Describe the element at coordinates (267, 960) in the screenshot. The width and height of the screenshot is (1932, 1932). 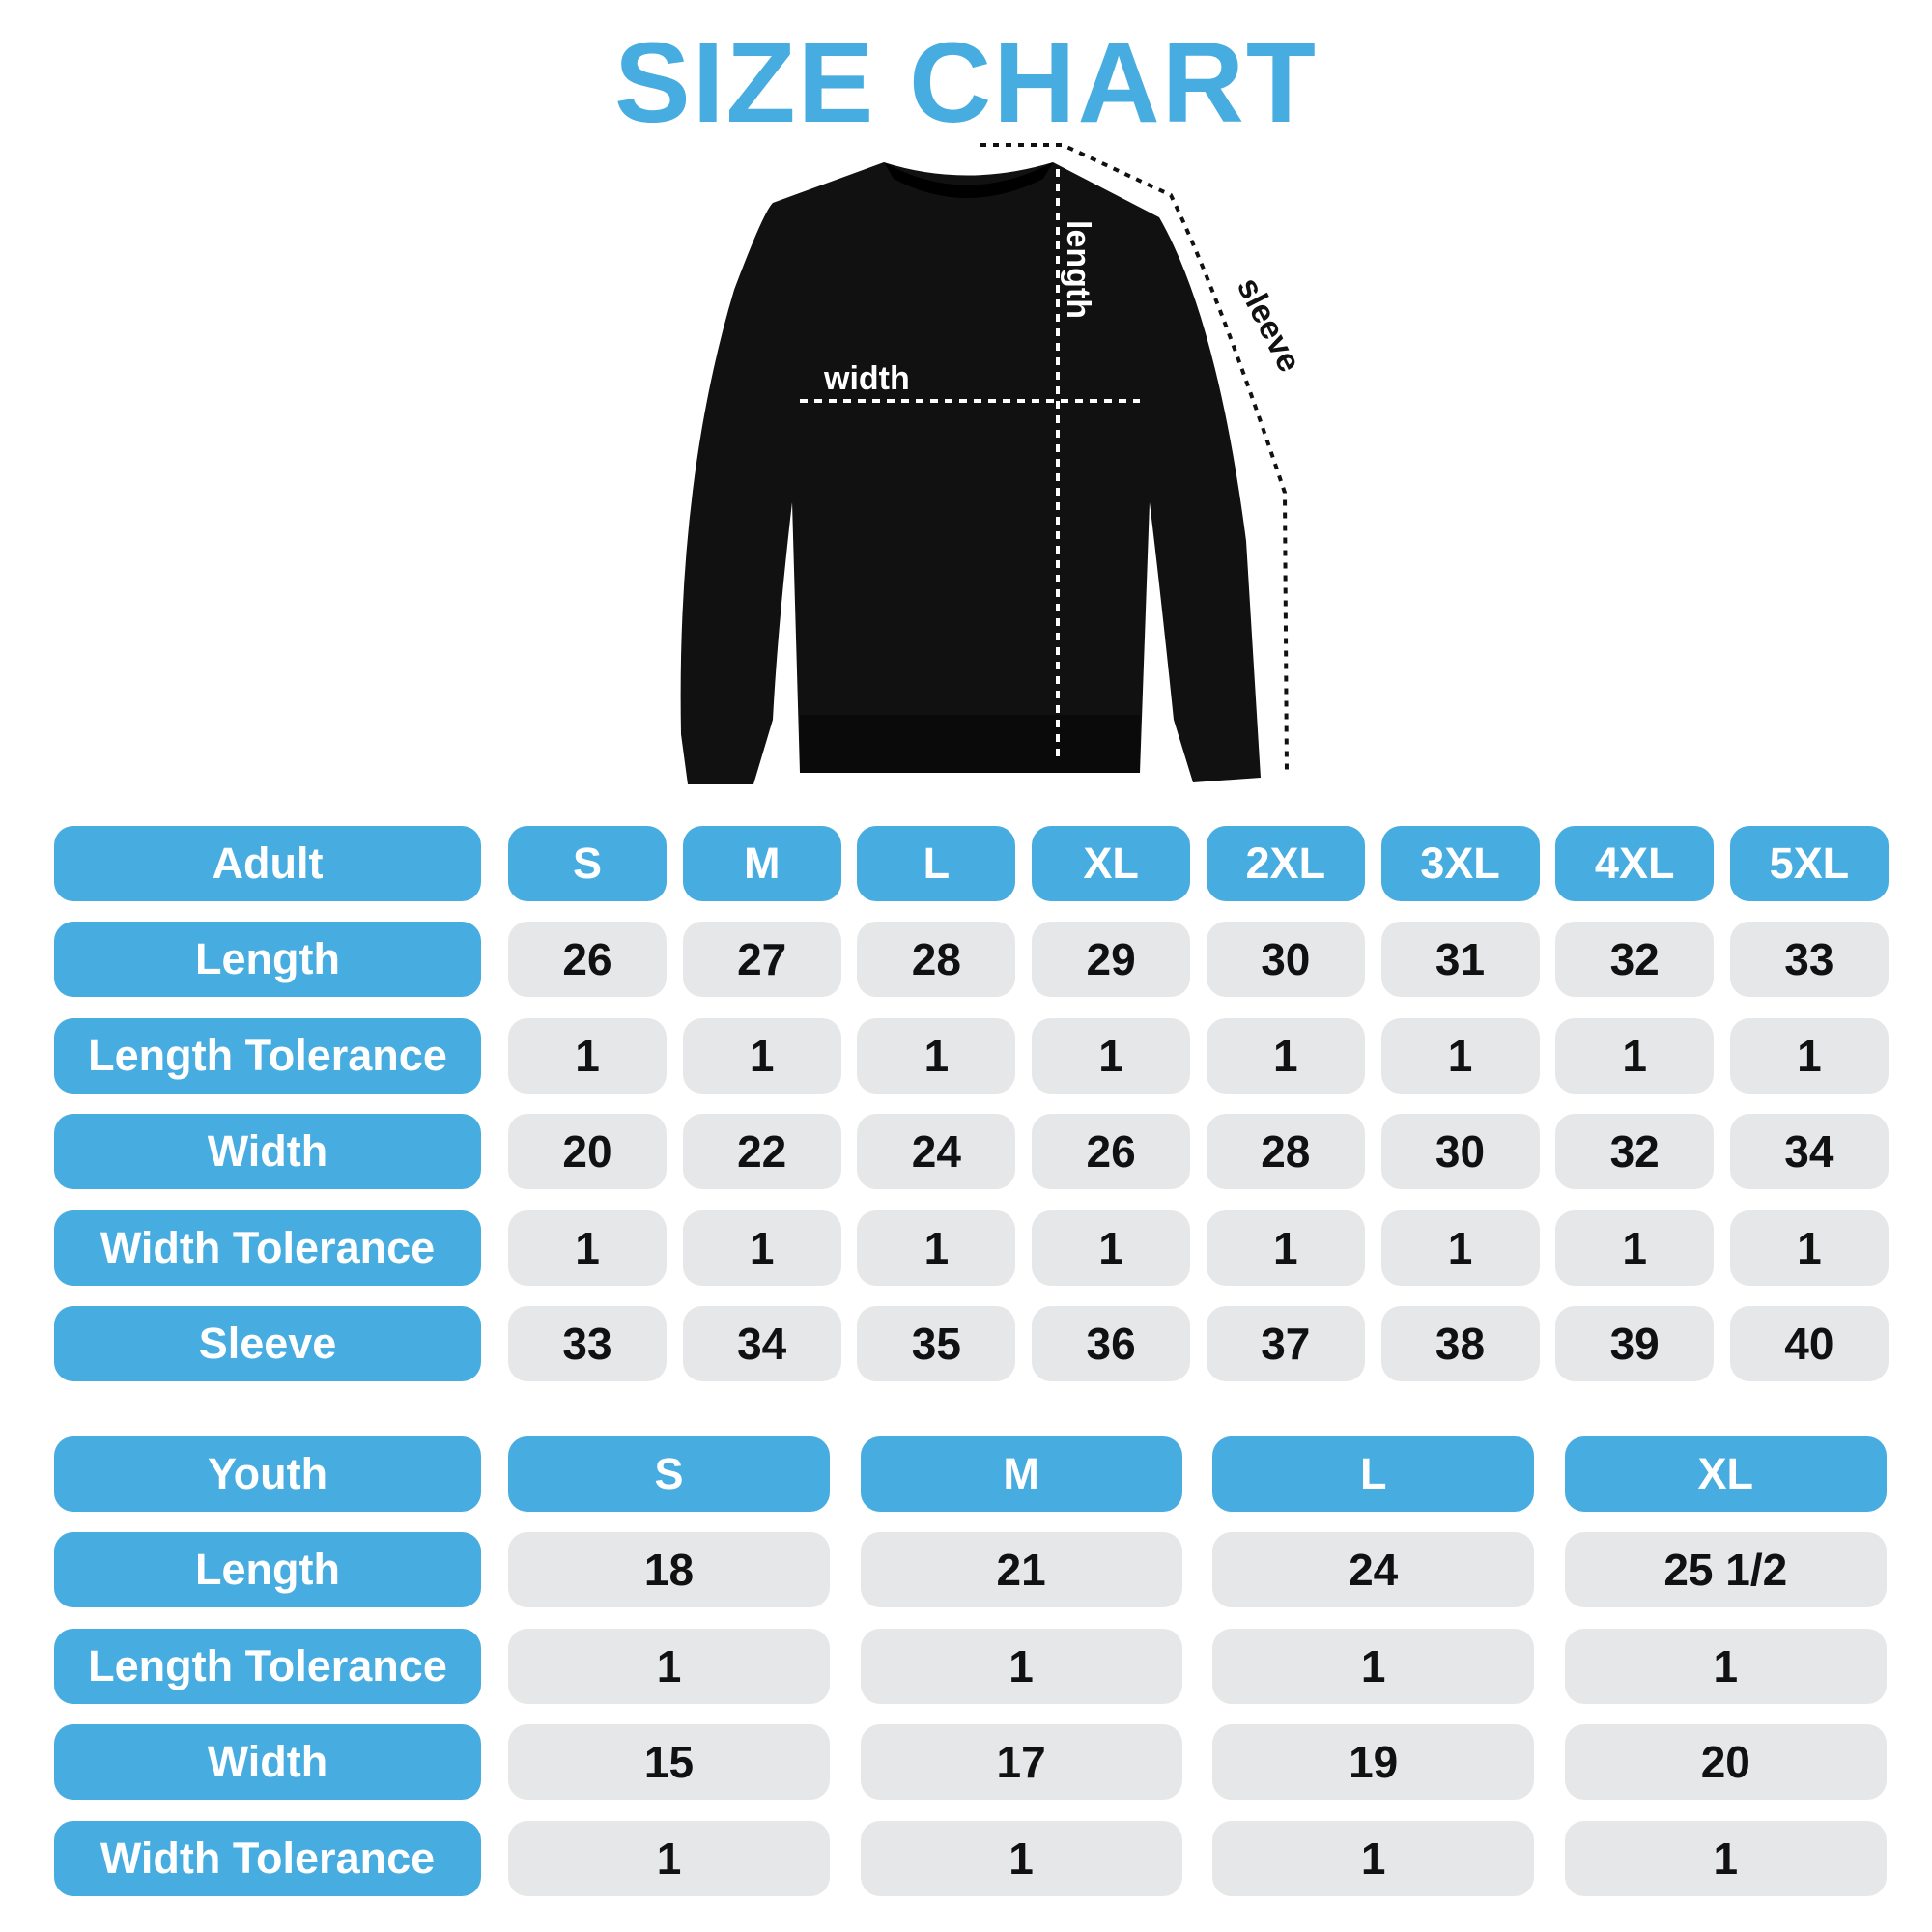
I see `adult-row-label: Length` at that location.